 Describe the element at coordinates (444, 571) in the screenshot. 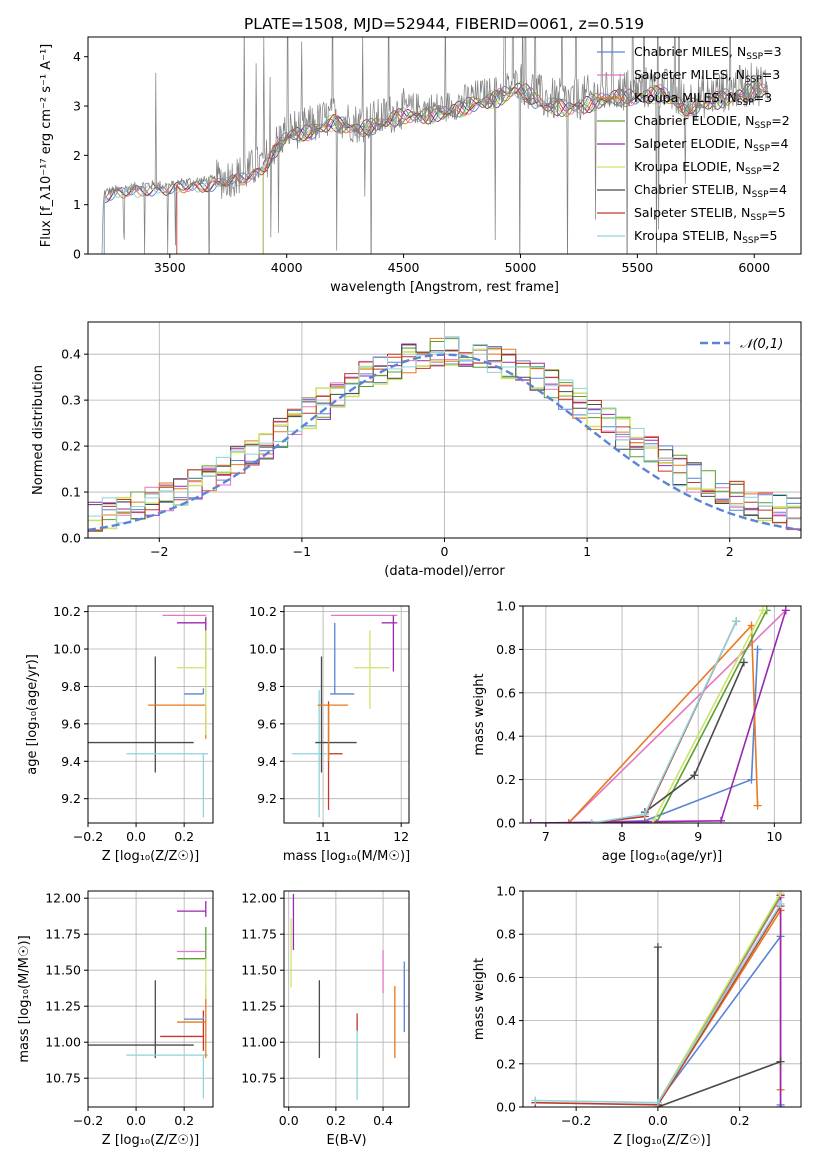

I see `x-axis-label: (data-model)/error` at that location.